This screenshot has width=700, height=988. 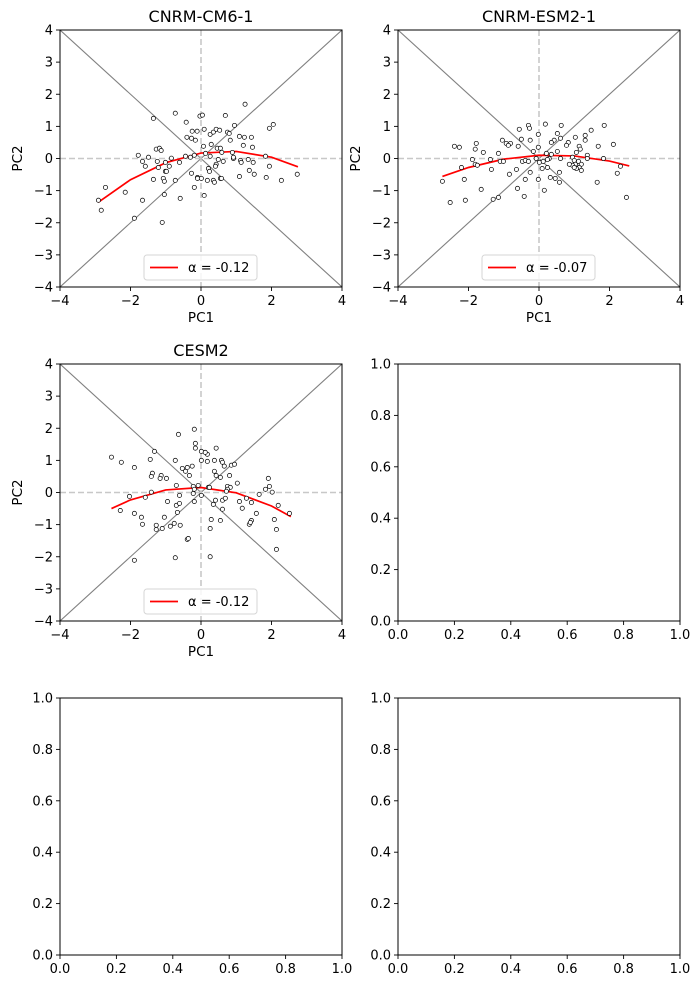 I want to click on x-tick-label: 0.2, so click(x=454, y=969).